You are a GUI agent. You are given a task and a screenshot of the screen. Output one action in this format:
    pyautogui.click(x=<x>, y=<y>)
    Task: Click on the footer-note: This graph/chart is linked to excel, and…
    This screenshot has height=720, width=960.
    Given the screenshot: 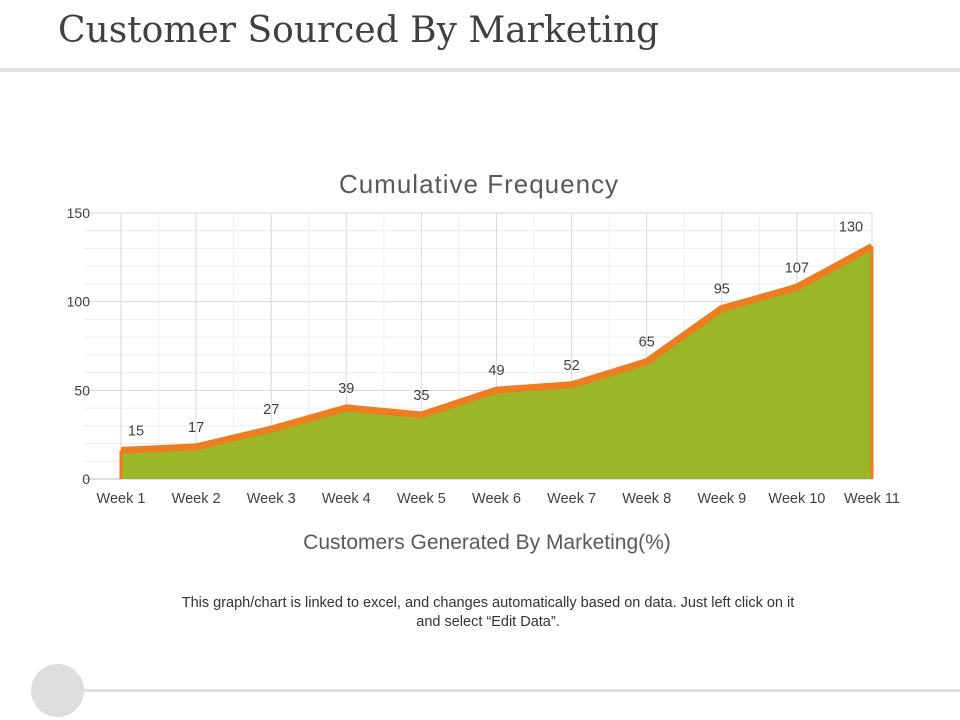 What is the action you would take?
    pyautogui.click(x=488, y=612)
    